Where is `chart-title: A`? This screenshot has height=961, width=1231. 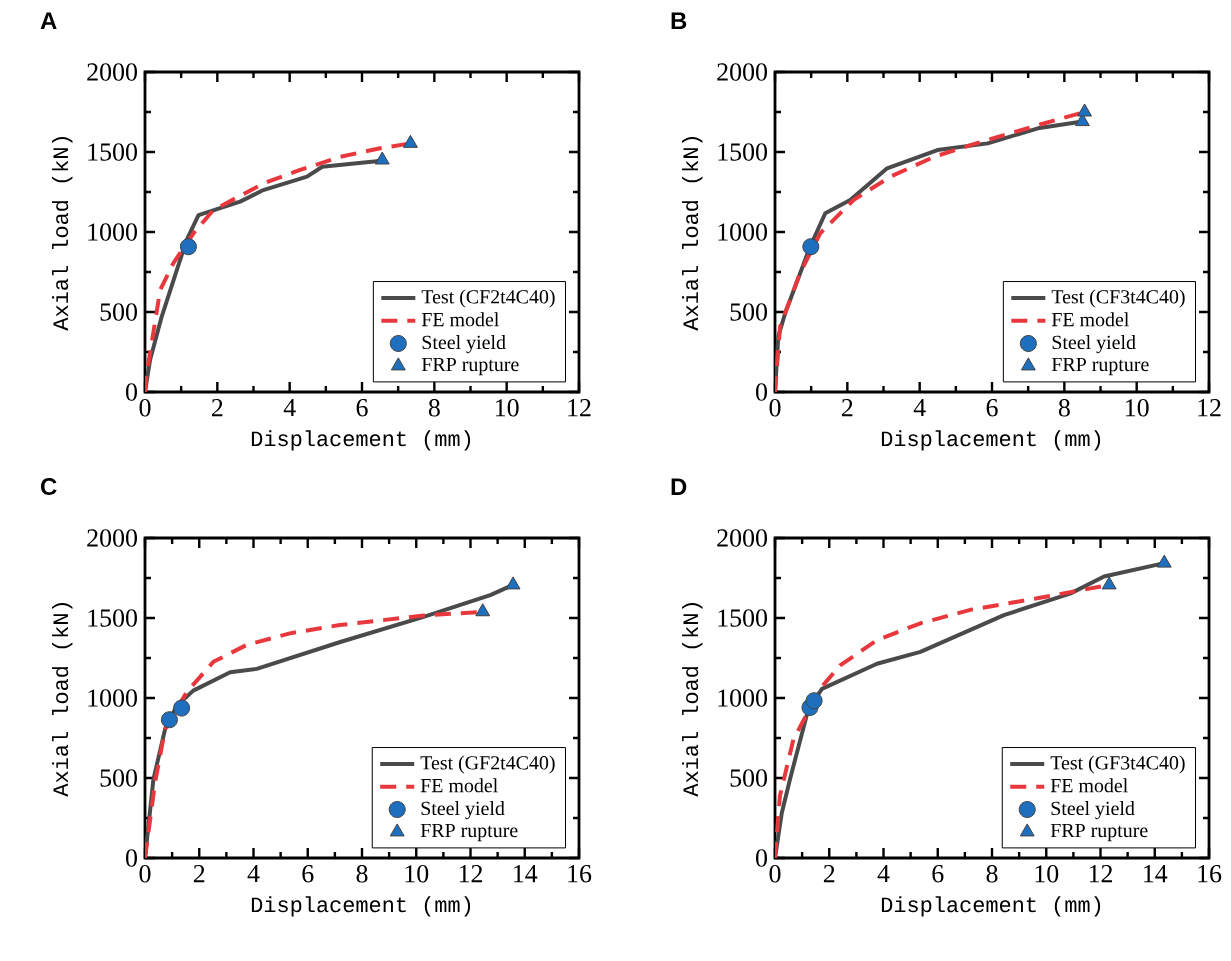 chart-title: A is located at coordinates (48, 20).